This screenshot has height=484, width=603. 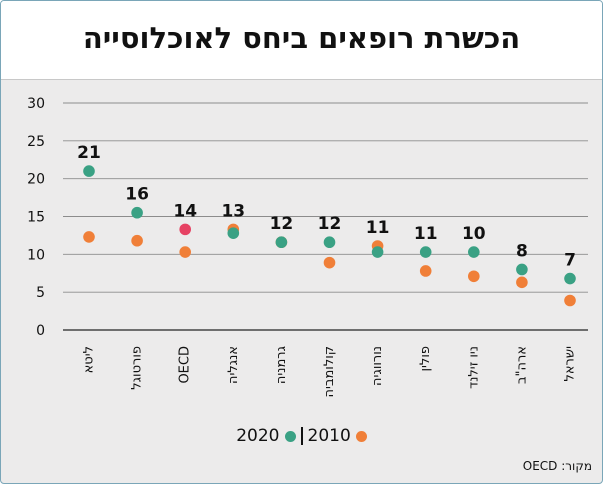 What do you see at coordinates (36, 180) in the screenshot?
I see `y-tick-label: 20` at bounding box center [36, 180].